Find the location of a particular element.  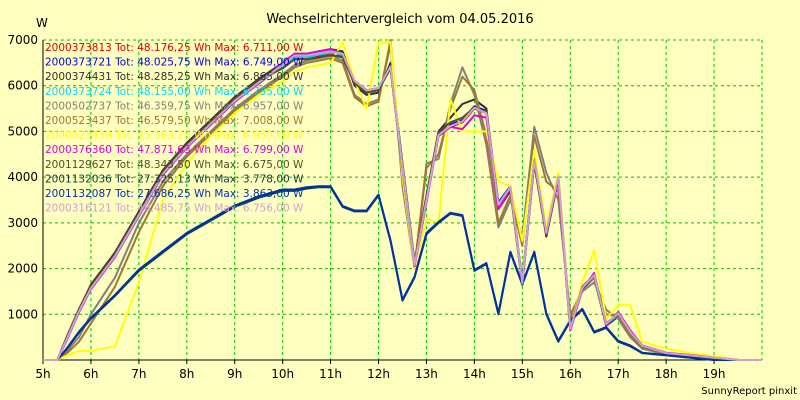

x-tick-label: 14h is located at coordinates (474, 374).